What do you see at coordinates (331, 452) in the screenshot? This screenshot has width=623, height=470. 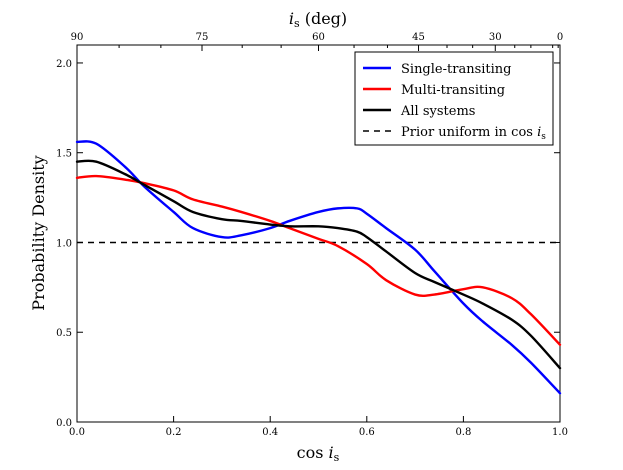 I see `x-axis-label-var: i` at bounding box center [331, 452].